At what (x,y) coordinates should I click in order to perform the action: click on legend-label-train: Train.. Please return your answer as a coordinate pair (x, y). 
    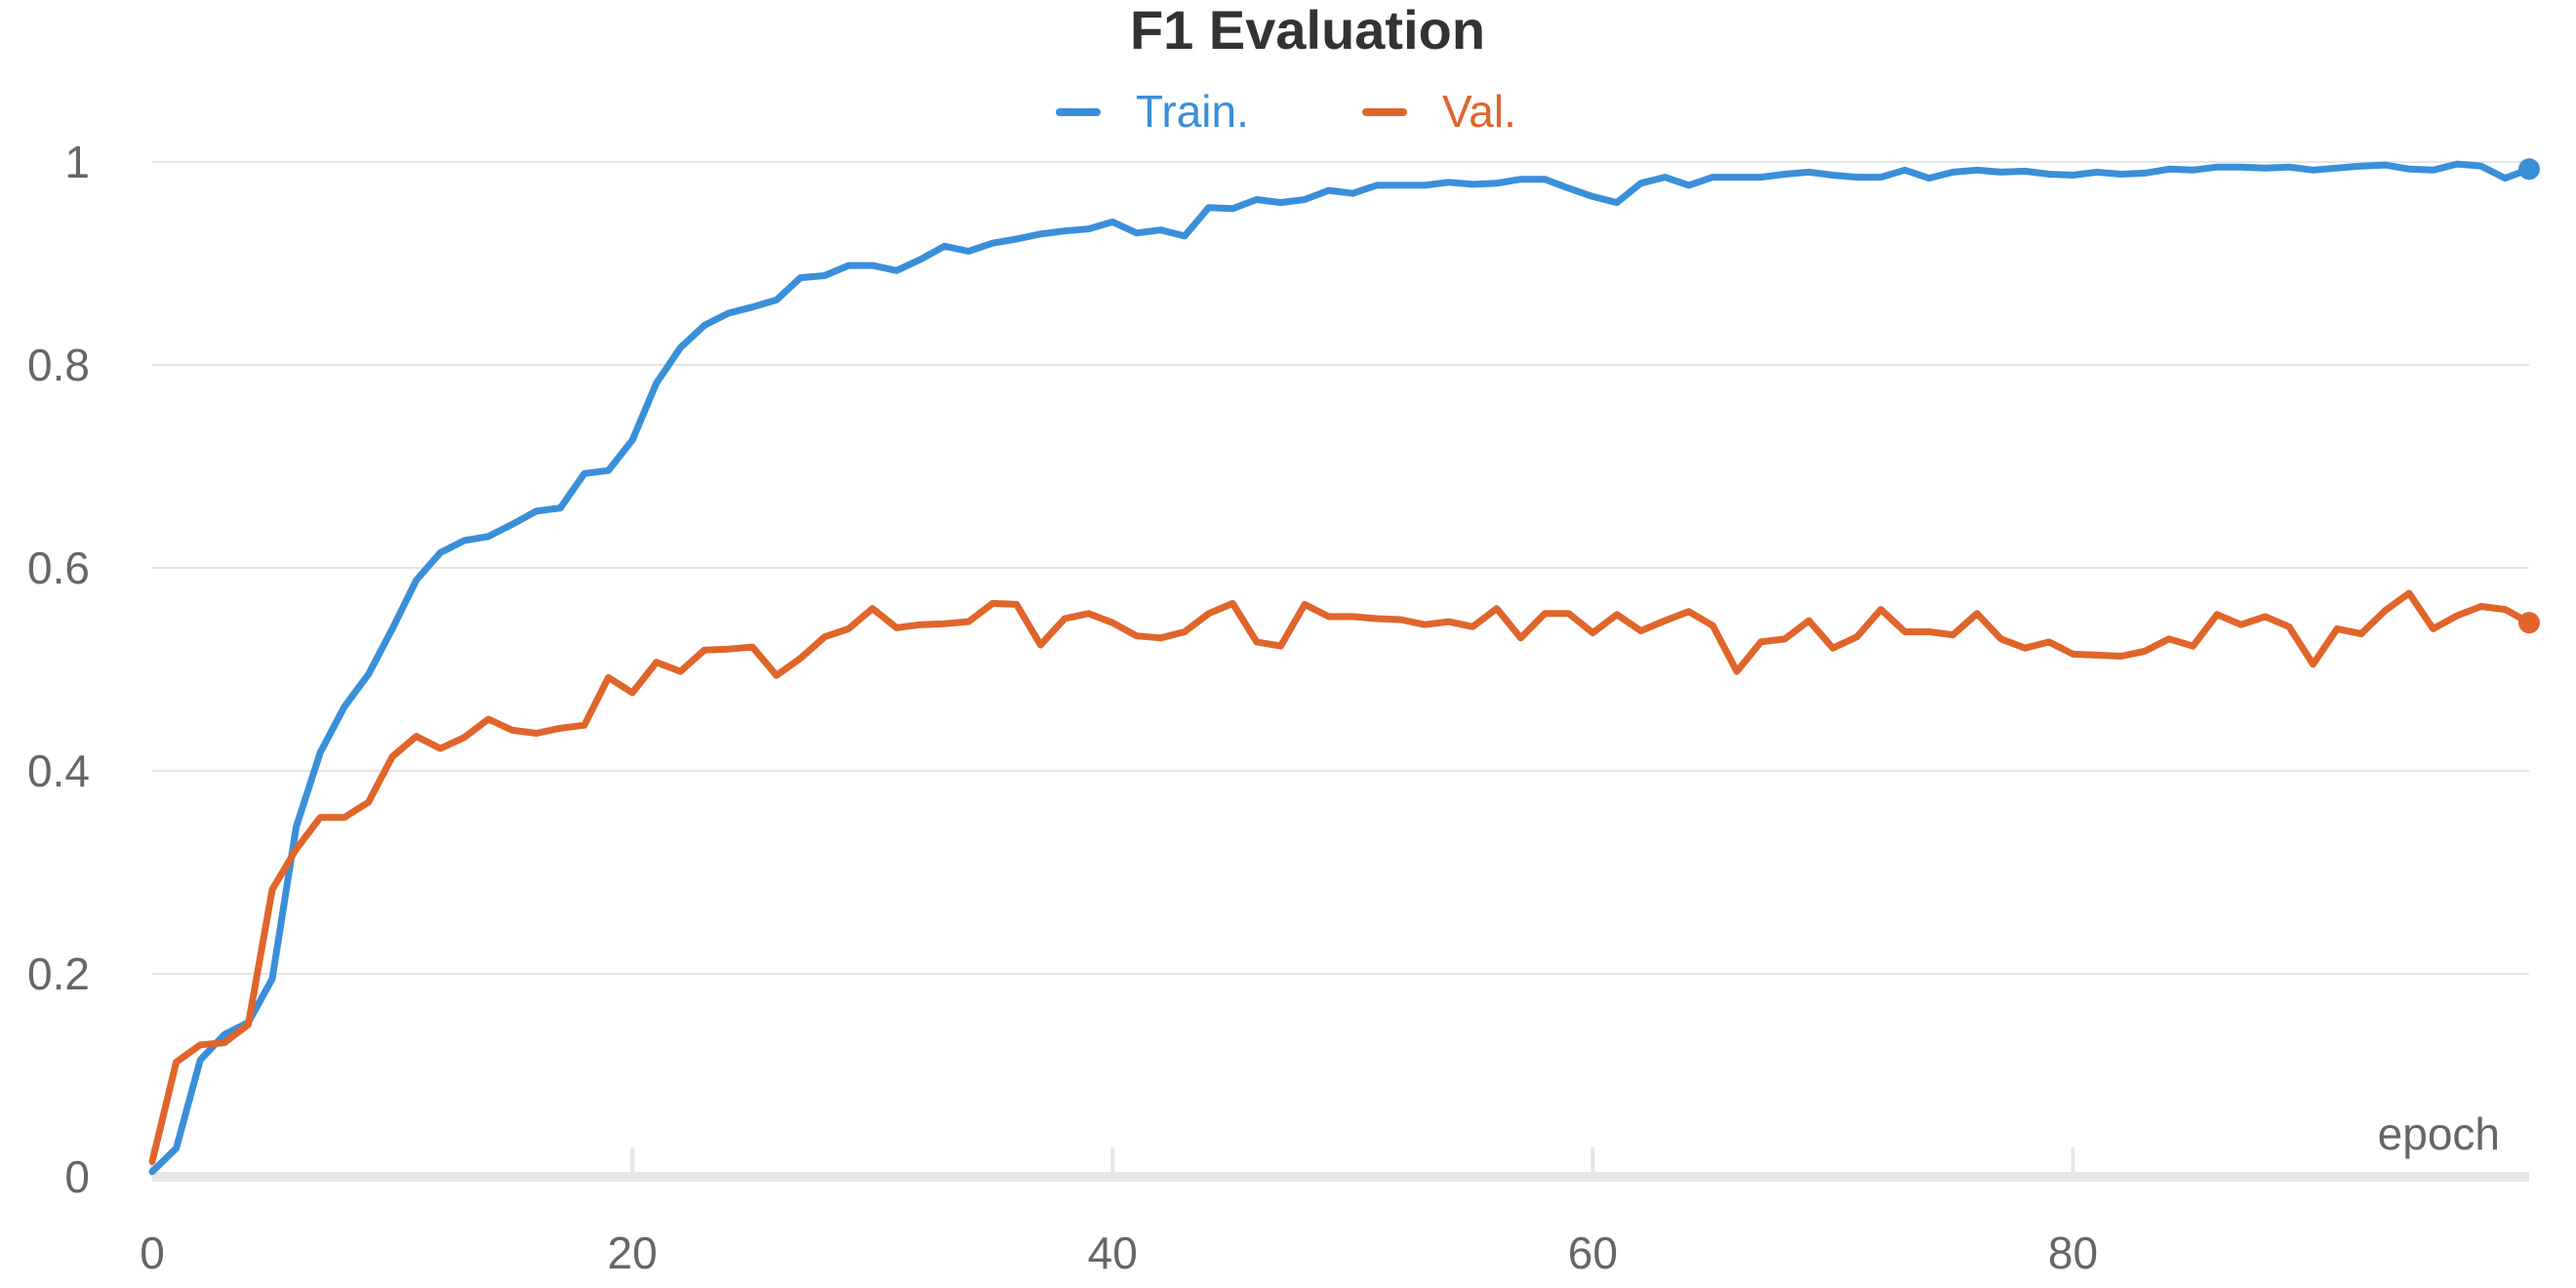
    Looking at the image, I should click on (1192, 111).